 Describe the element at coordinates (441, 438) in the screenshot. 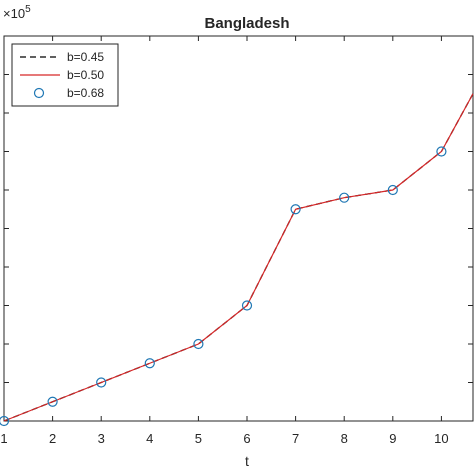

I see `x-tick-label: 10` at that location.